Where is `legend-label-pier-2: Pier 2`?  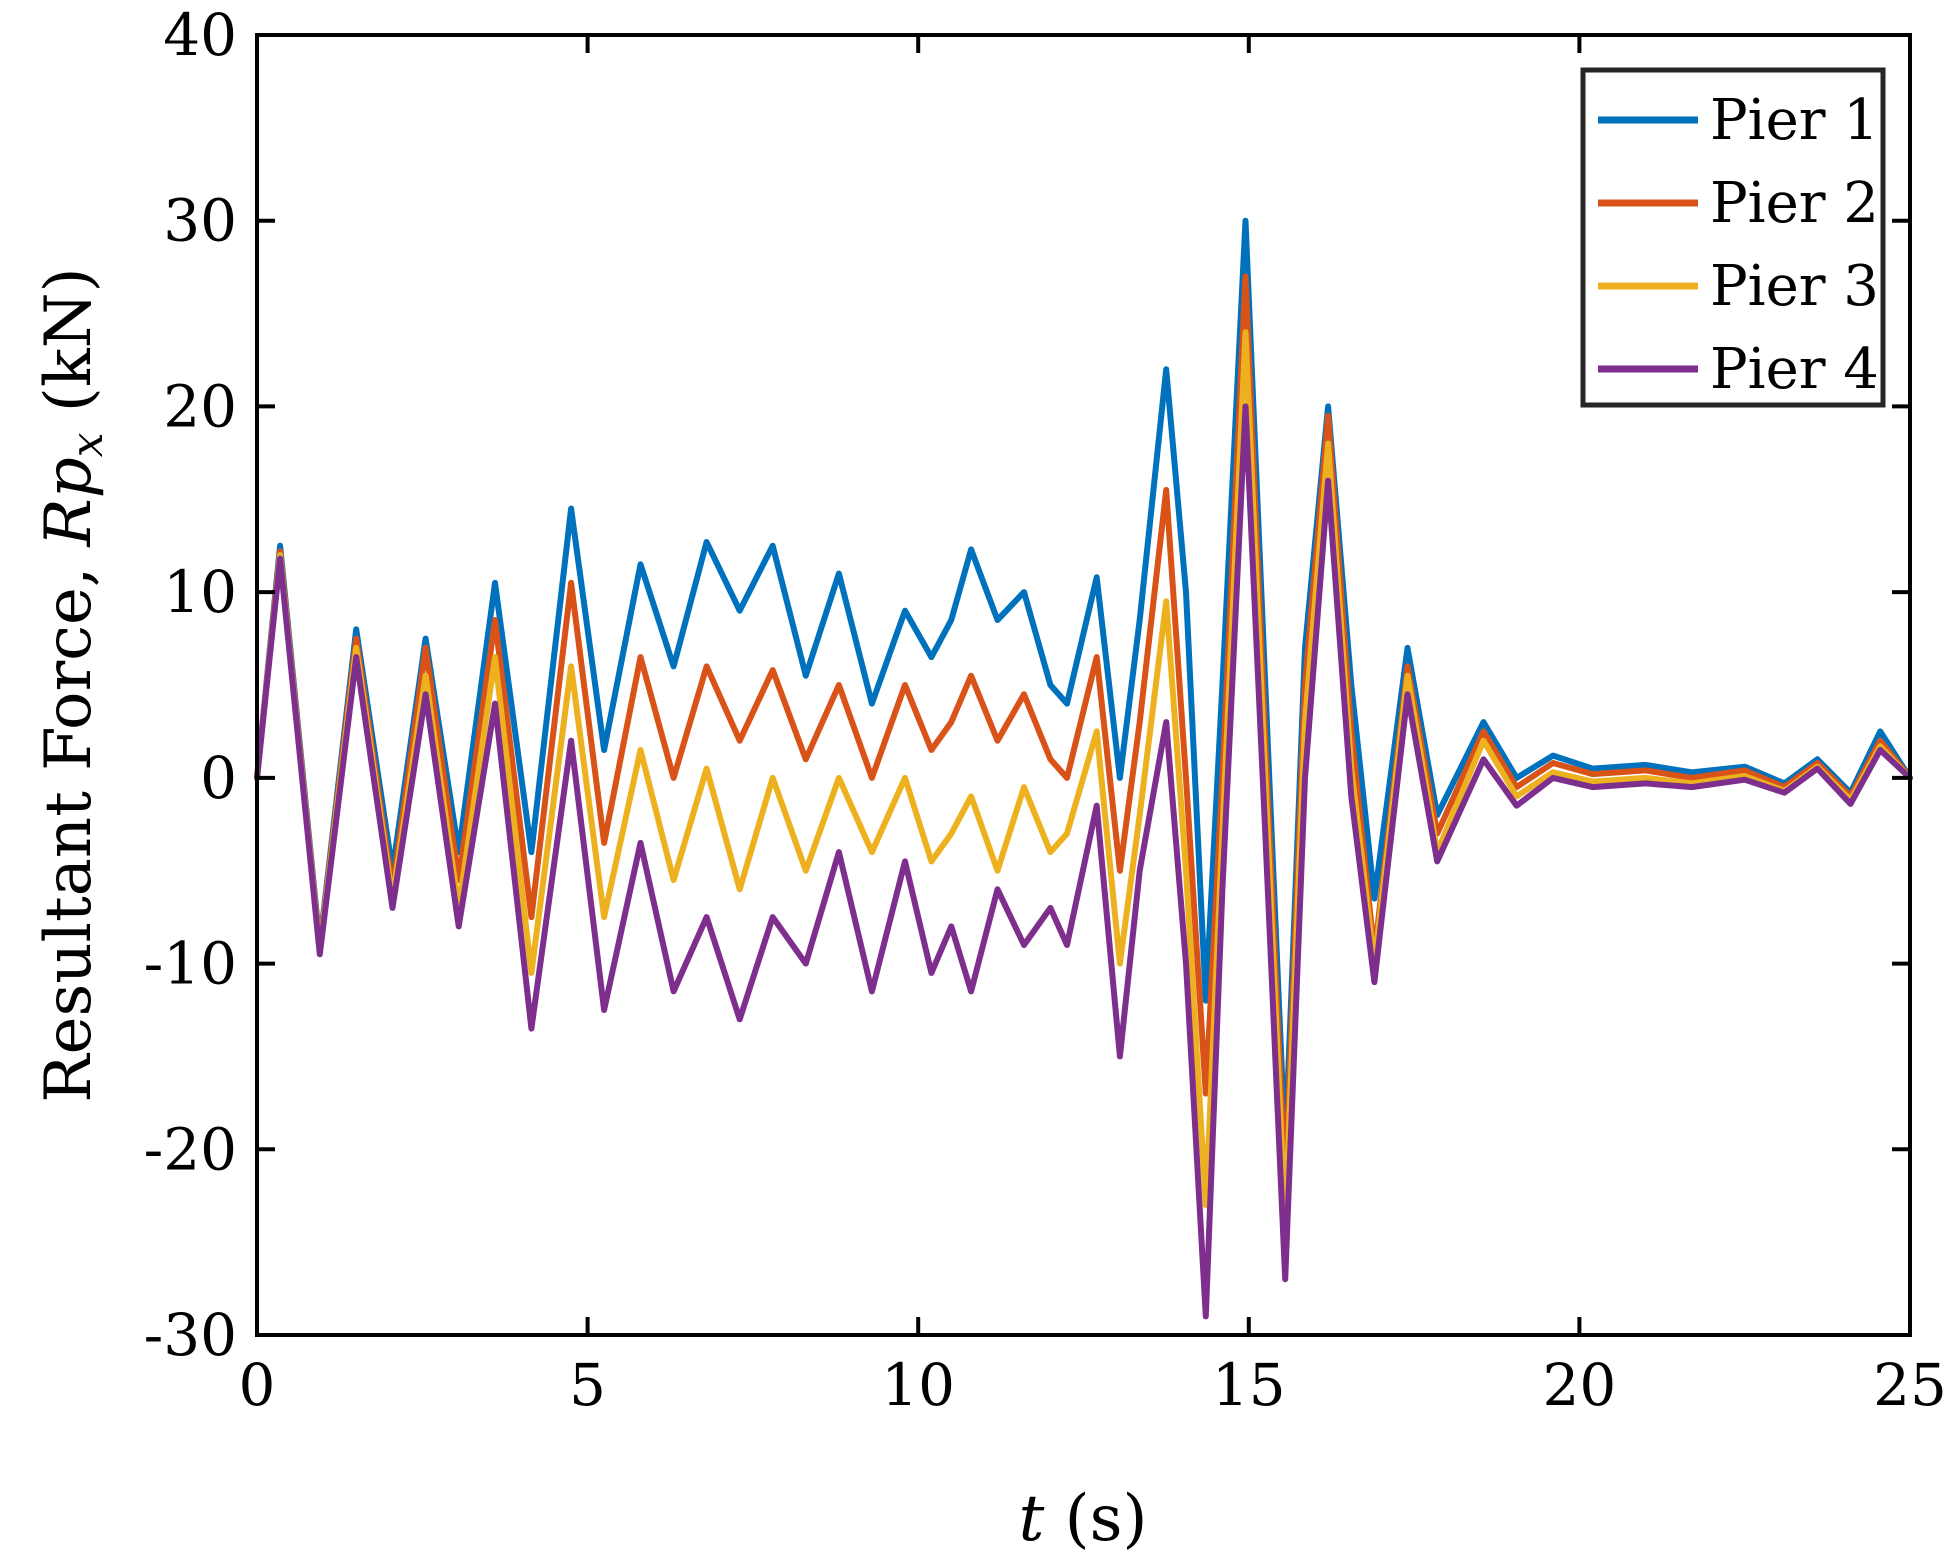
legend-label-pier-2: Pier 2 is located at coordinates (1794, 203).